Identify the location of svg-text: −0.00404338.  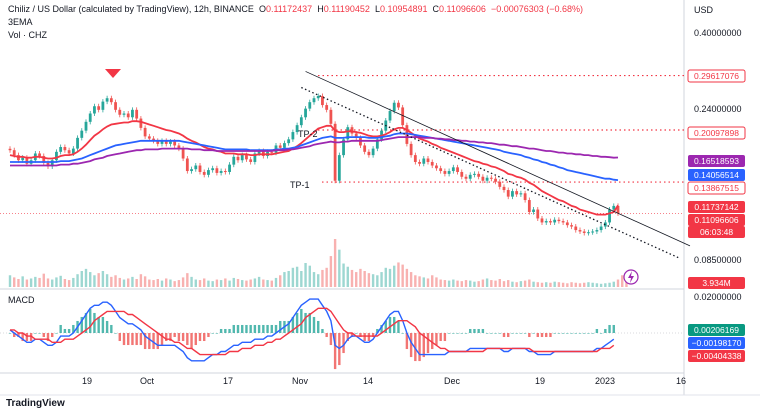
(717, 356).